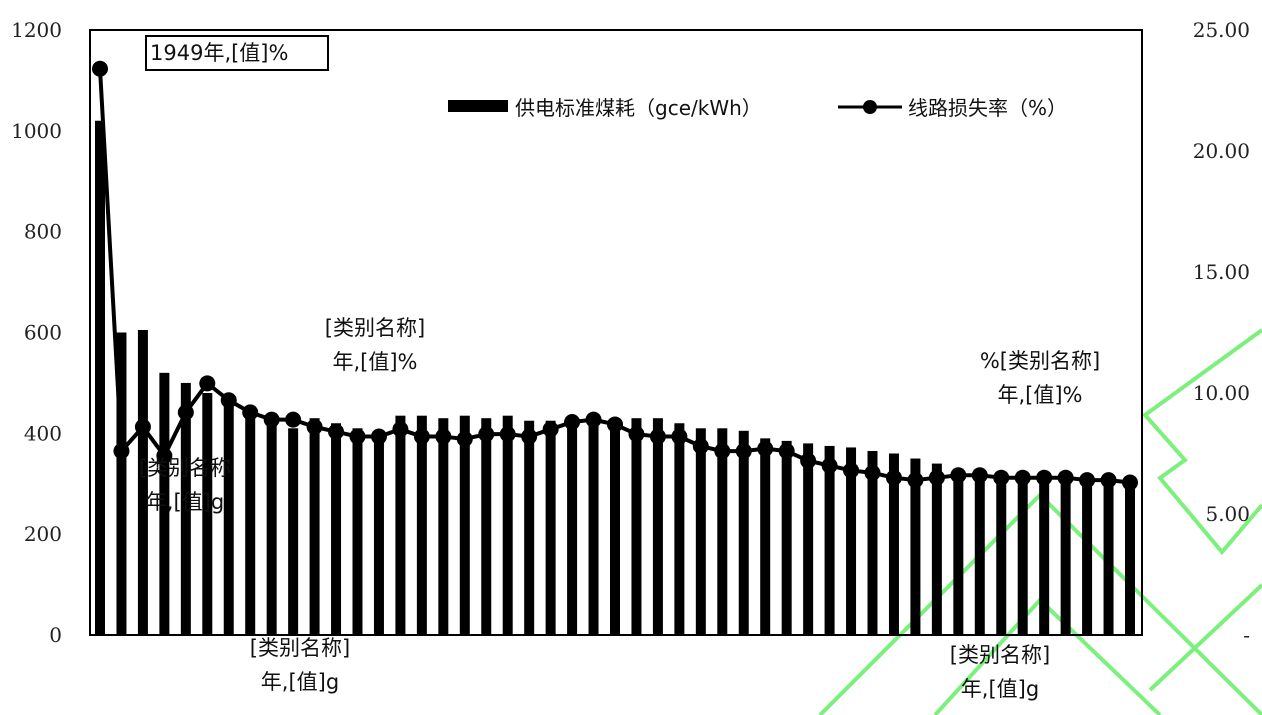  What do you see at coordinates (1000, 672) in the screenshot?
I see `annotation-aBottomRight: [类别名称] 年,[值]g` at bounding box center [1000, 672].